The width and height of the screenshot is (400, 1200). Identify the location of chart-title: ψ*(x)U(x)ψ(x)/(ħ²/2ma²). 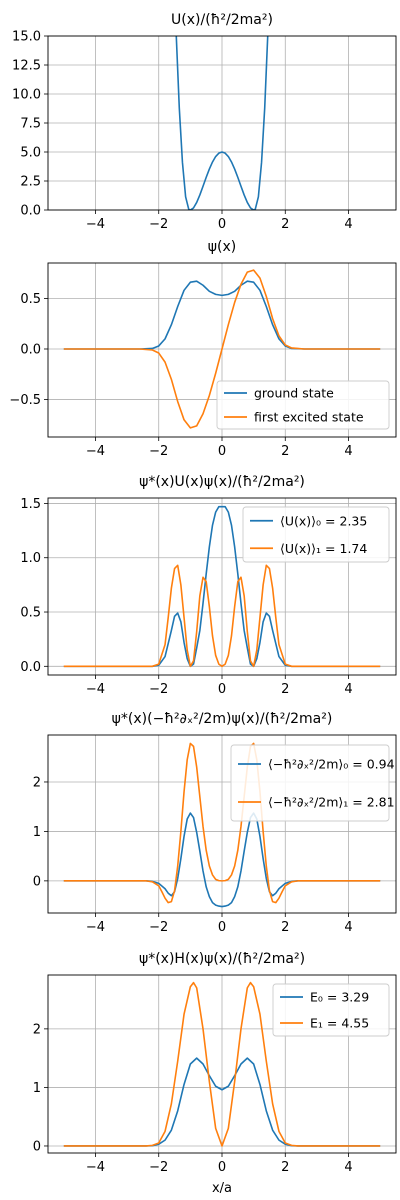
(222, 482).